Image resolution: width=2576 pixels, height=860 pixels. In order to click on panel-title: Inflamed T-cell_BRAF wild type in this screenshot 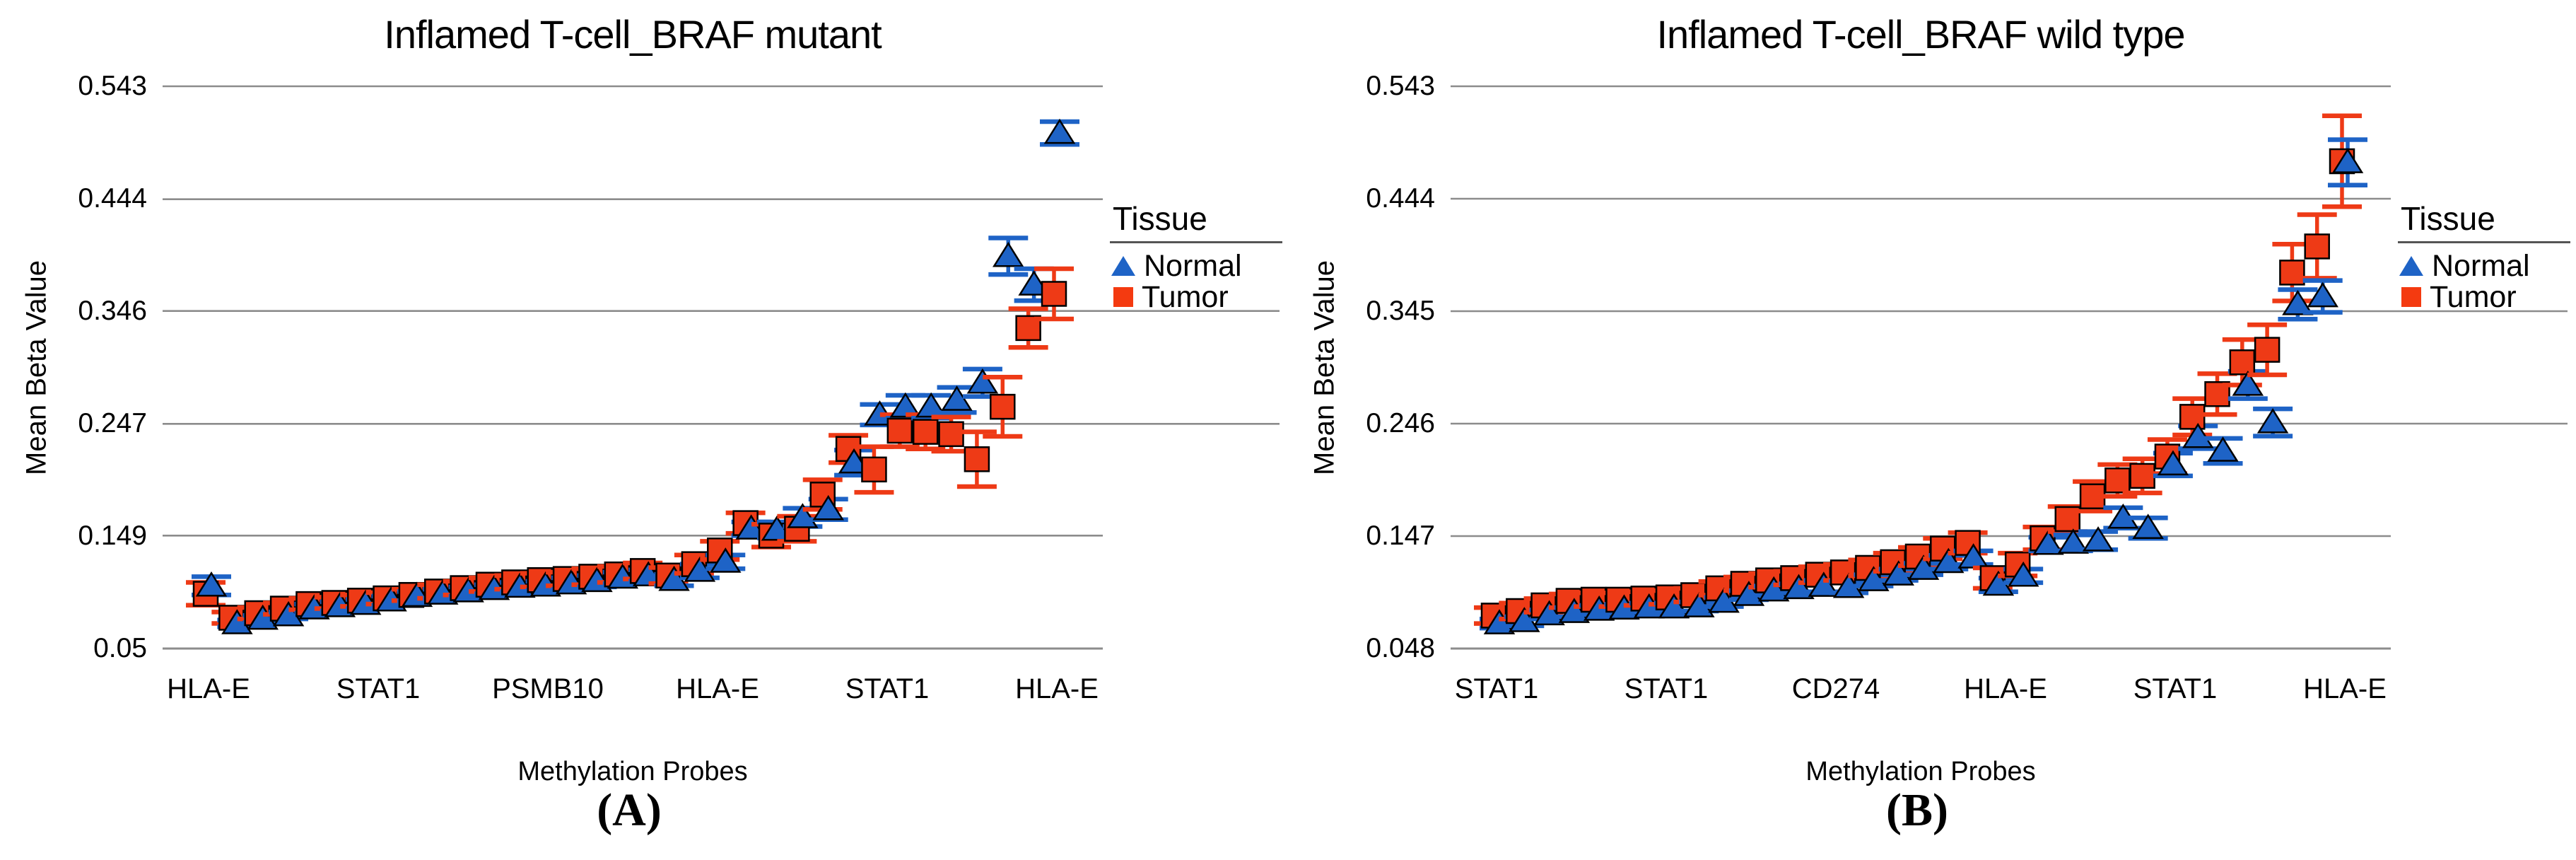, I will do `click(1921, 34)`.